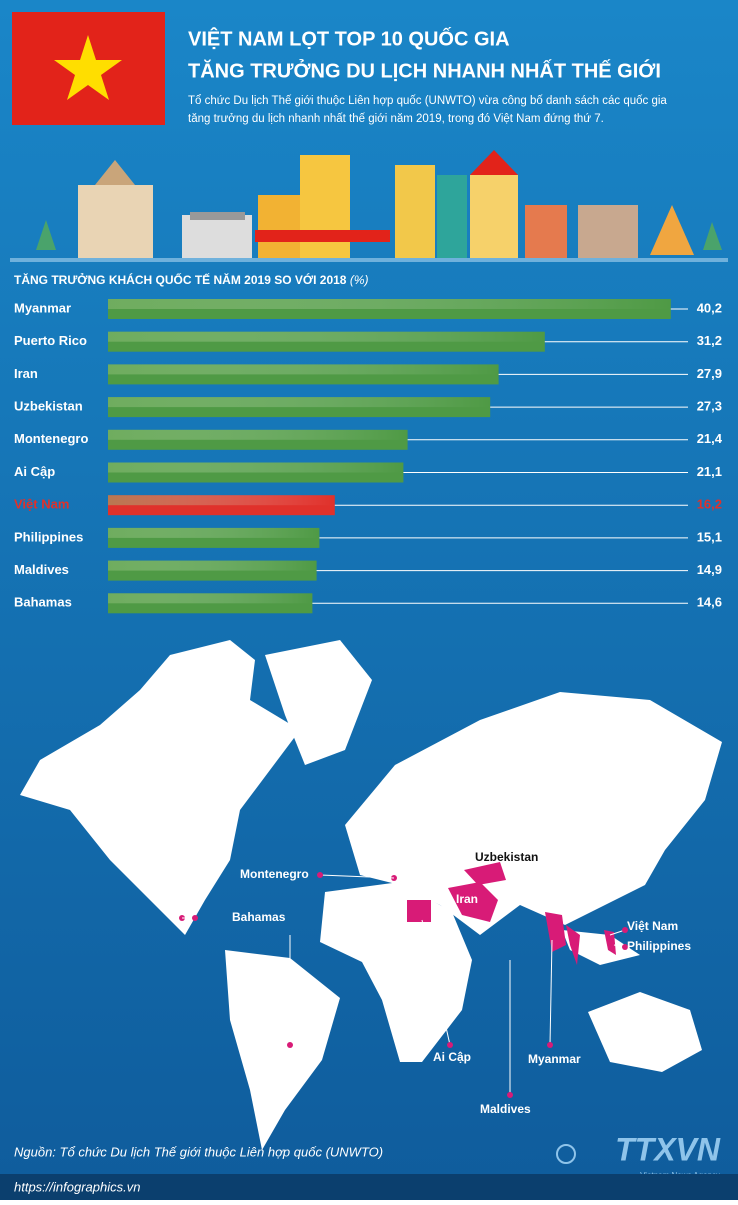 Image resolution: width=738 pixels, height=1205 pixels. What do you see at coordinates (359, 280) in the screenshot?
I see `chart-unit: (%)` at bounding box center [359, 280].